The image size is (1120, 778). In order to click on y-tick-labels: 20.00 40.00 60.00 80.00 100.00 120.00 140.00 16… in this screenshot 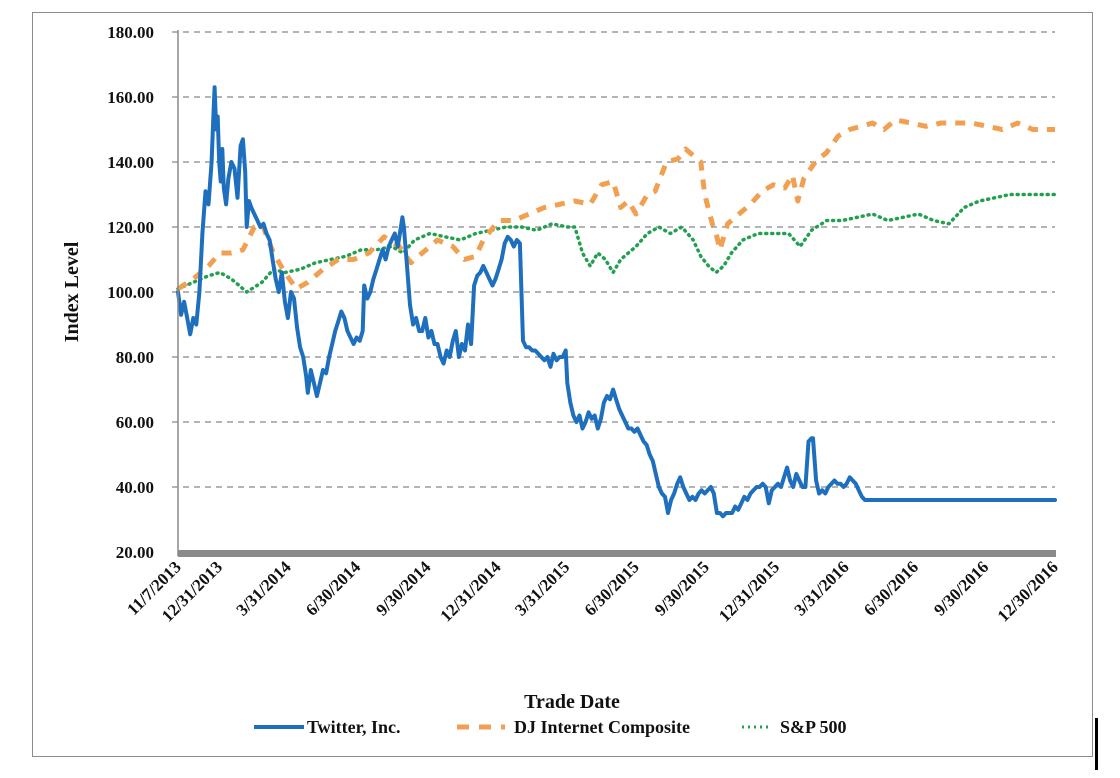, I will do `click(130, 292)`.